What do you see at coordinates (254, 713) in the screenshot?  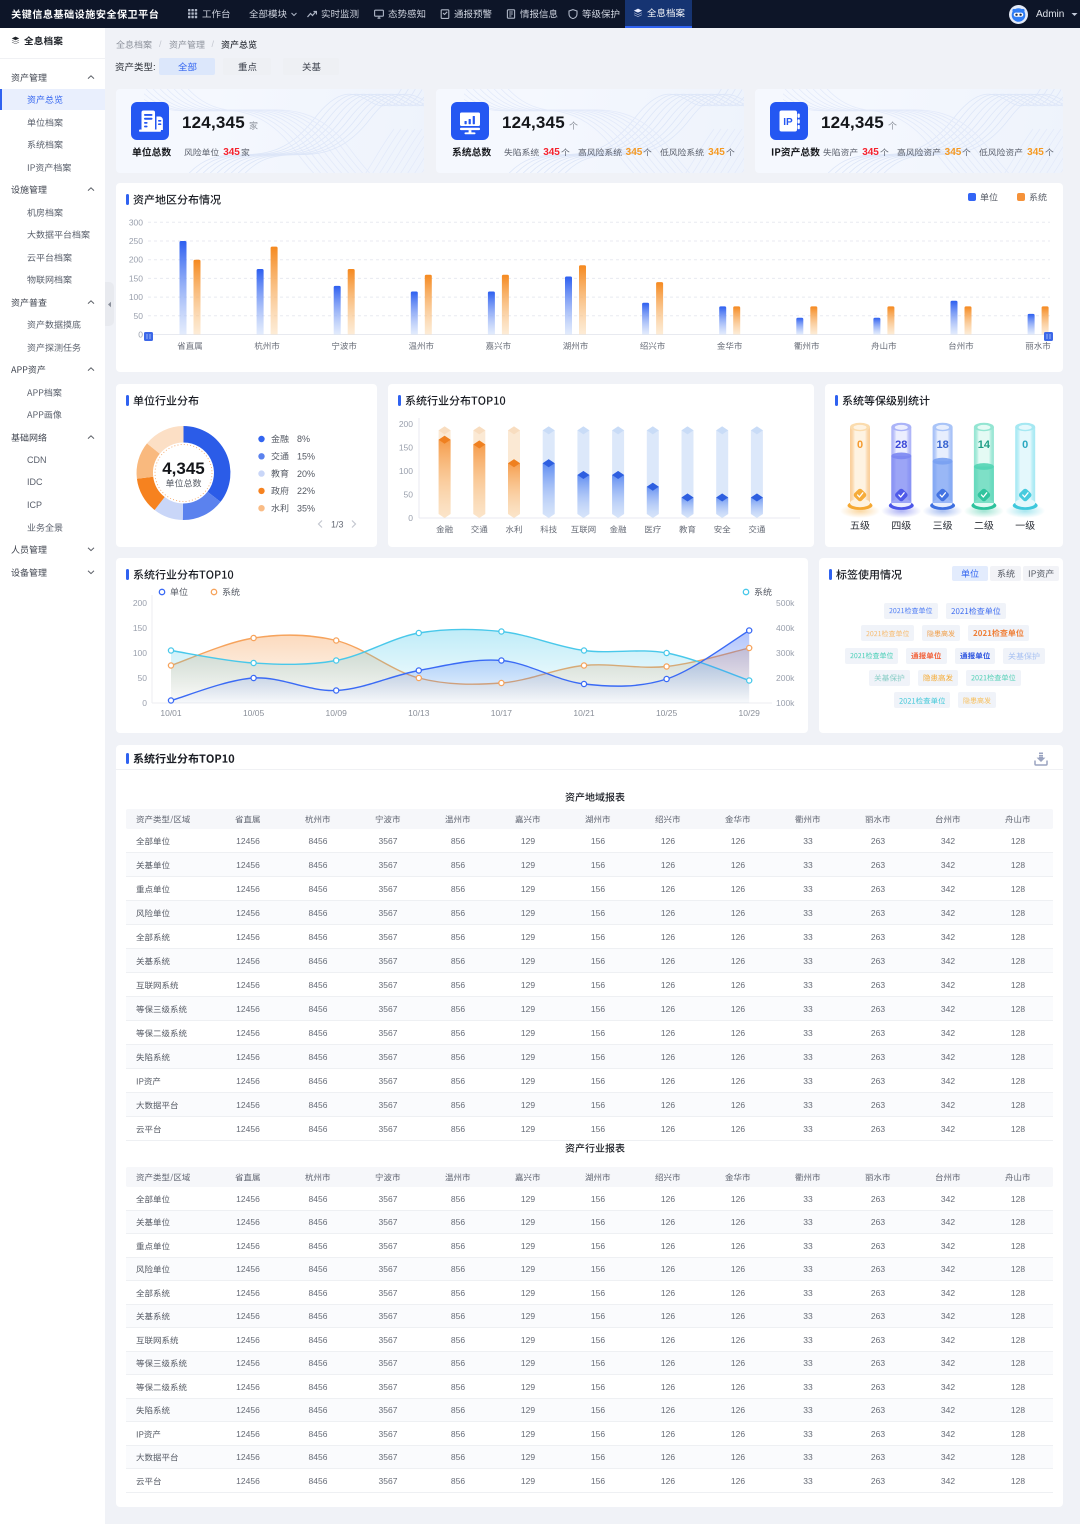 I see `svg-text: 10/05` at bounding box center [254, 713].